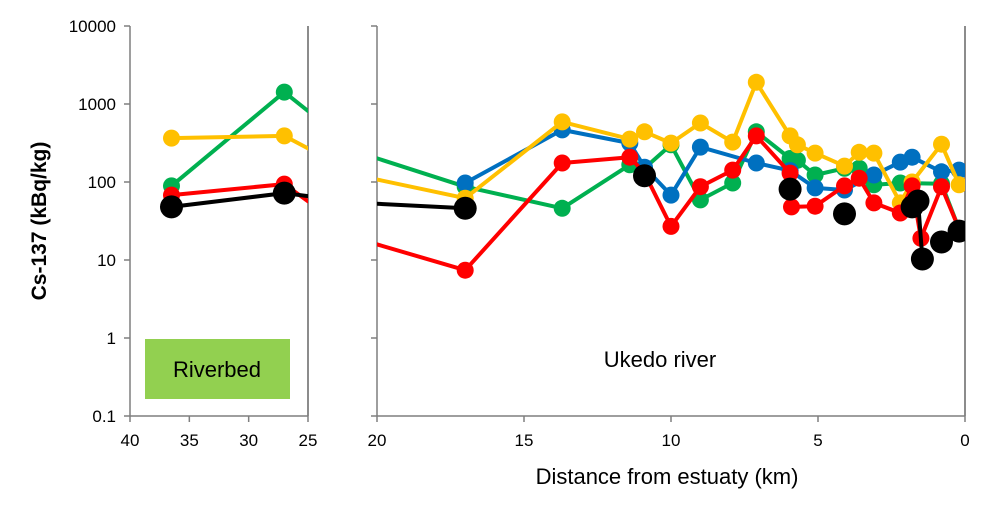  Describe the element at coordinates (111, 338) in the screenshot. I see `y-tick-label: 1` at that location.